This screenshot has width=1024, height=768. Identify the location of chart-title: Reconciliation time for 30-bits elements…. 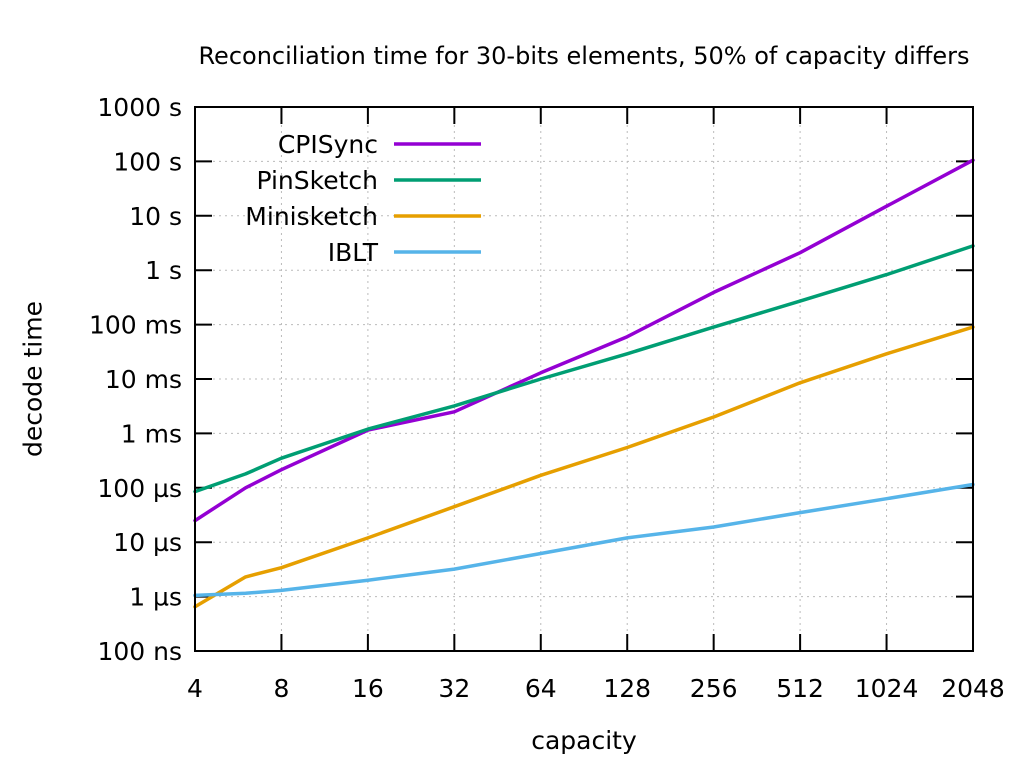
(584, 56).